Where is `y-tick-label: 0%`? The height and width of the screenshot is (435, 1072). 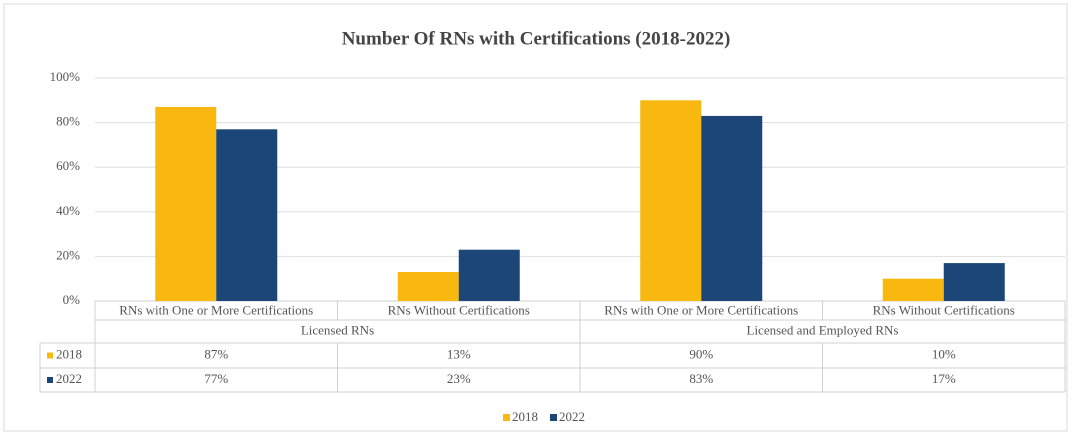 y-tick-label: 0% is located at coordinates (72, 299).